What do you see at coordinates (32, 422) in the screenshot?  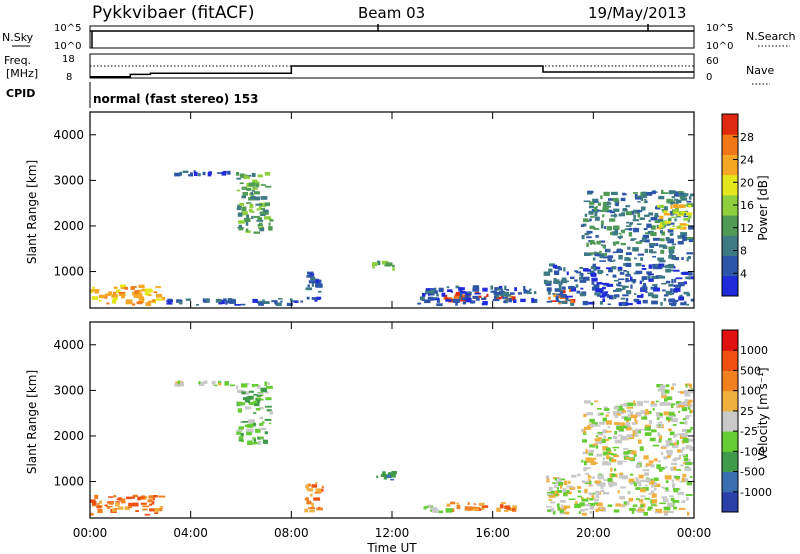 I see `velocity-ylabel: Slant Range [km]` at bounding box center [32, 422].